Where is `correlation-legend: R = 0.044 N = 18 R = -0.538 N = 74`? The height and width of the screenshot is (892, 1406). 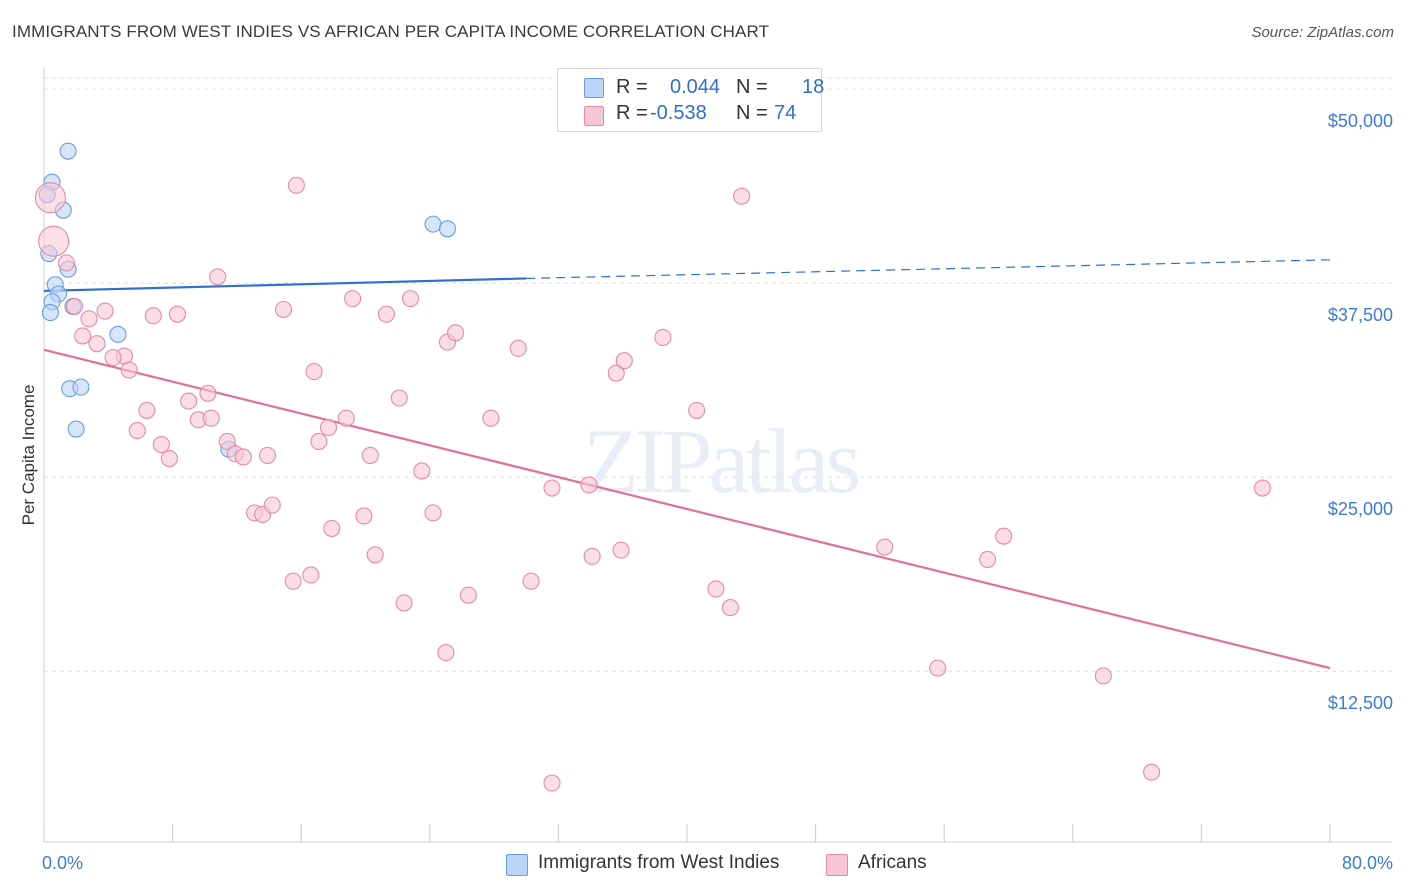 correlation-legend: R = 0.044 N = 18 R = -0.538 N = 74 is located at coordinates (691, 100).